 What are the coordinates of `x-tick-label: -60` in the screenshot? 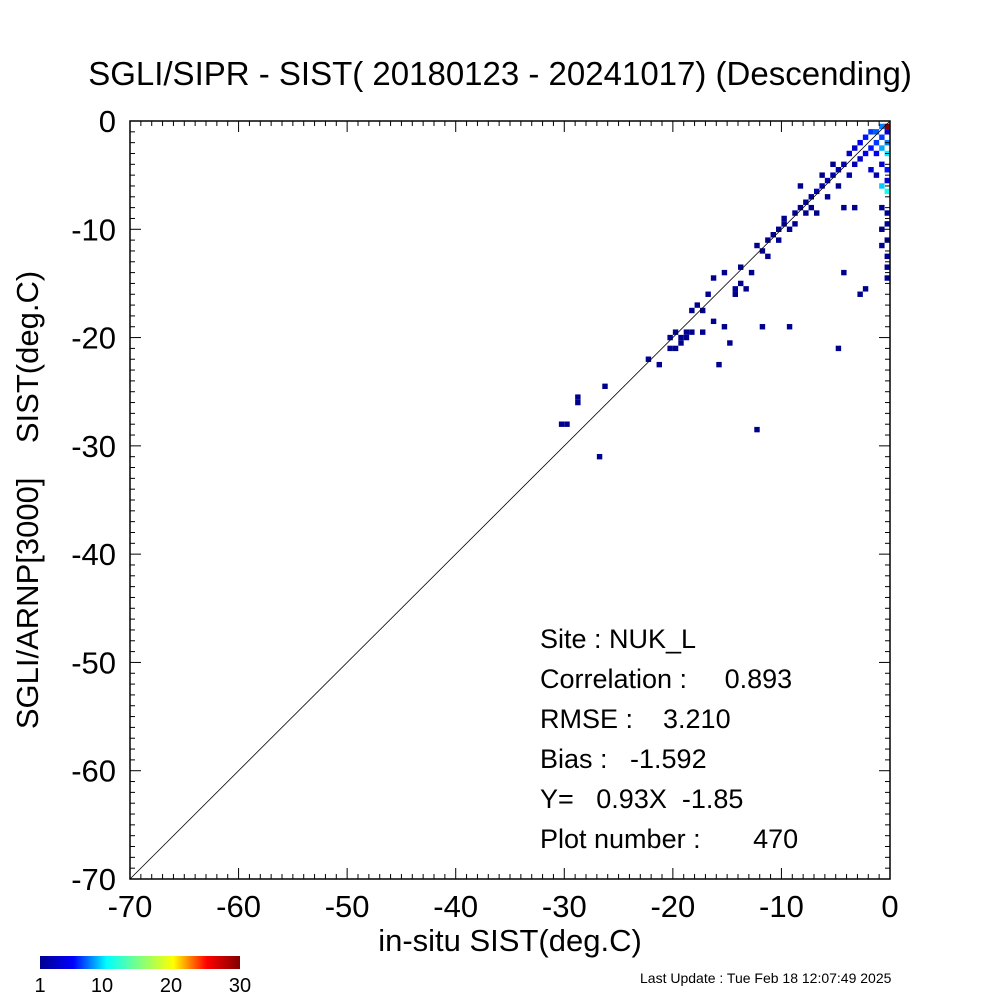 It's located at (238, 906).